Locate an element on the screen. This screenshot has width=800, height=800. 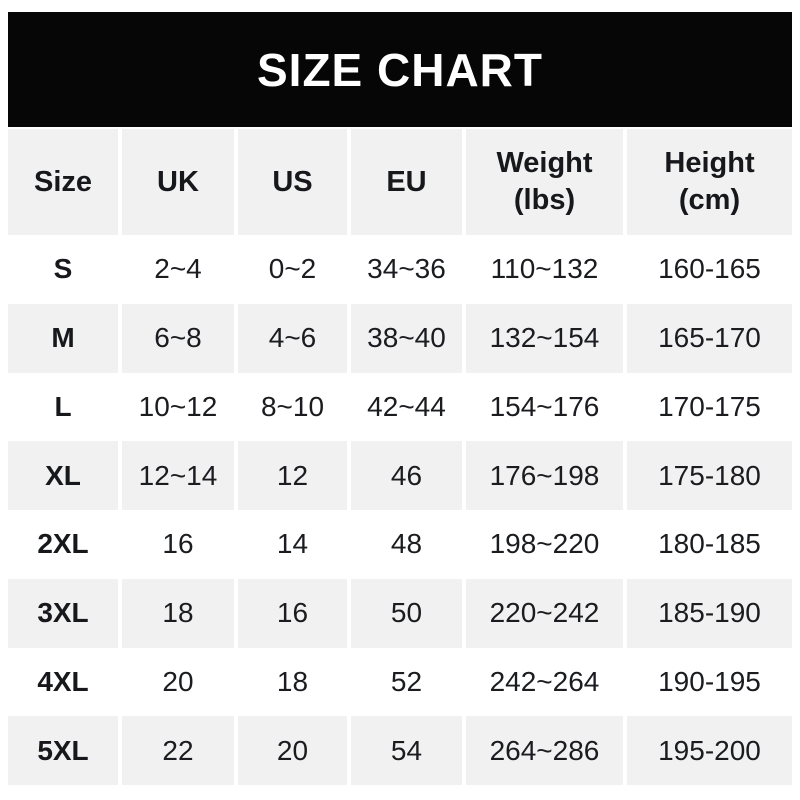
eu-cell: 46 is located at coordinates (406, 475).